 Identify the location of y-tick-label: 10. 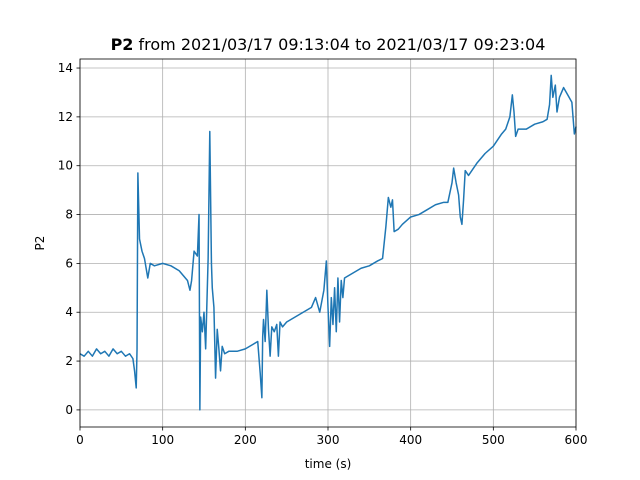
(65, 166).